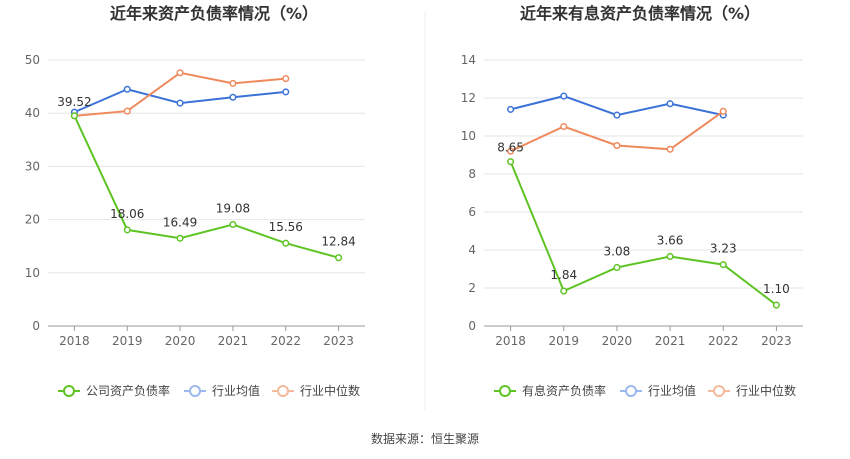 The width and height of the screenshot is (850, 459). Describe the element at coordinates (338, 242) in the screenshot. I see `data-label: 12.84` at that location.